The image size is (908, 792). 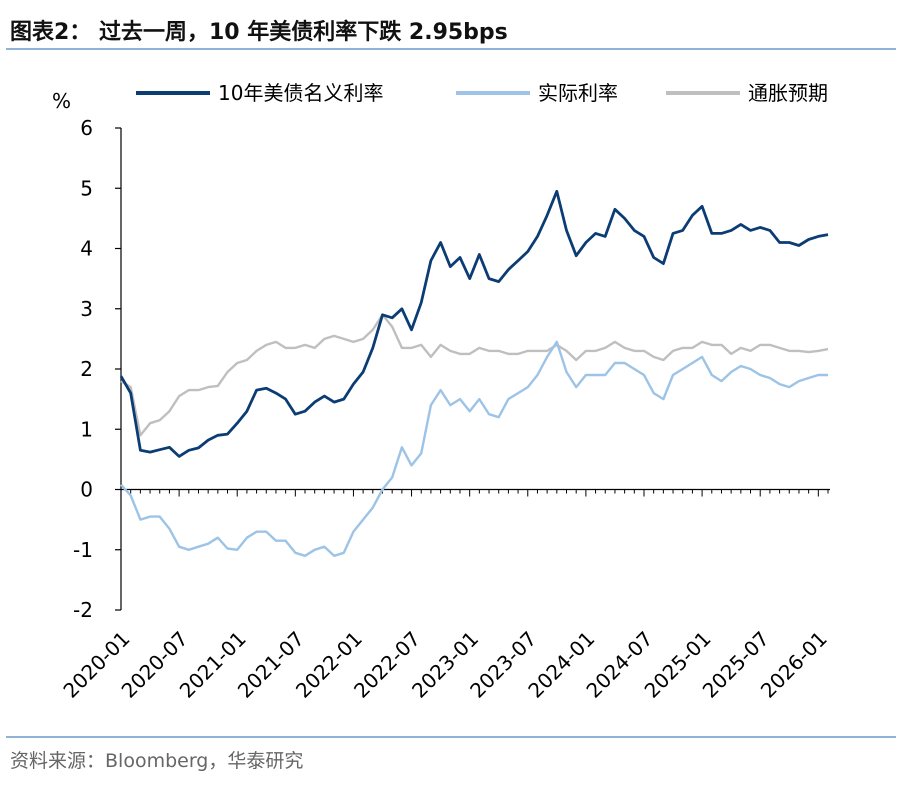 I want to click on y-tick-label: 6, so click(x=86, y=128).